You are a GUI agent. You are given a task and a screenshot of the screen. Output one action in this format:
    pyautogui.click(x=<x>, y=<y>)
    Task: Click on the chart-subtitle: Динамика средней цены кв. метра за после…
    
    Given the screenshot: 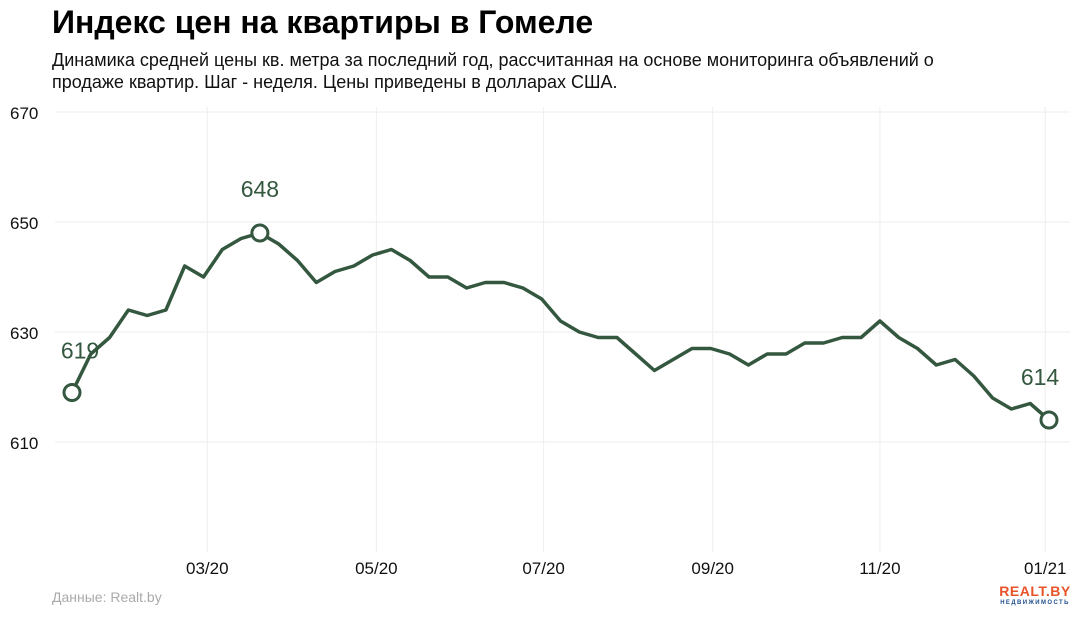 What is the action you would take?
    pyautogui.click(x=493, y=71)
    